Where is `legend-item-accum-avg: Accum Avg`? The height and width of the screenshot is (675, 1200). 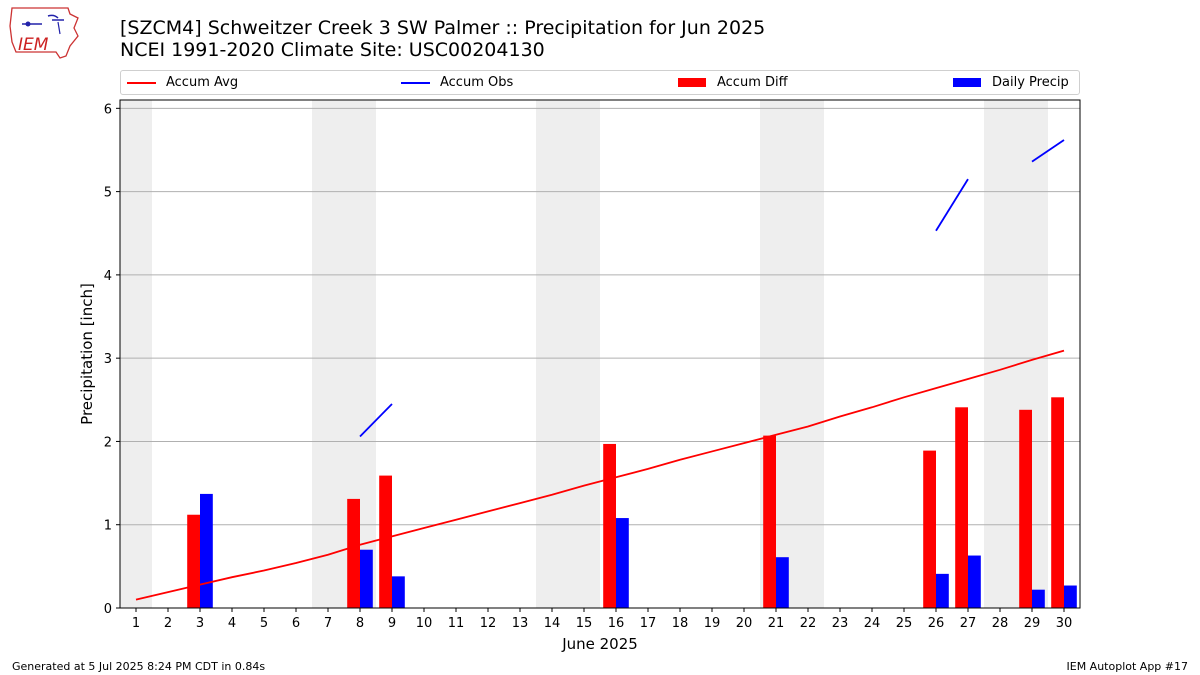
legend-item-accum-avg: Accum Avg is located at coordinates (182, 82).